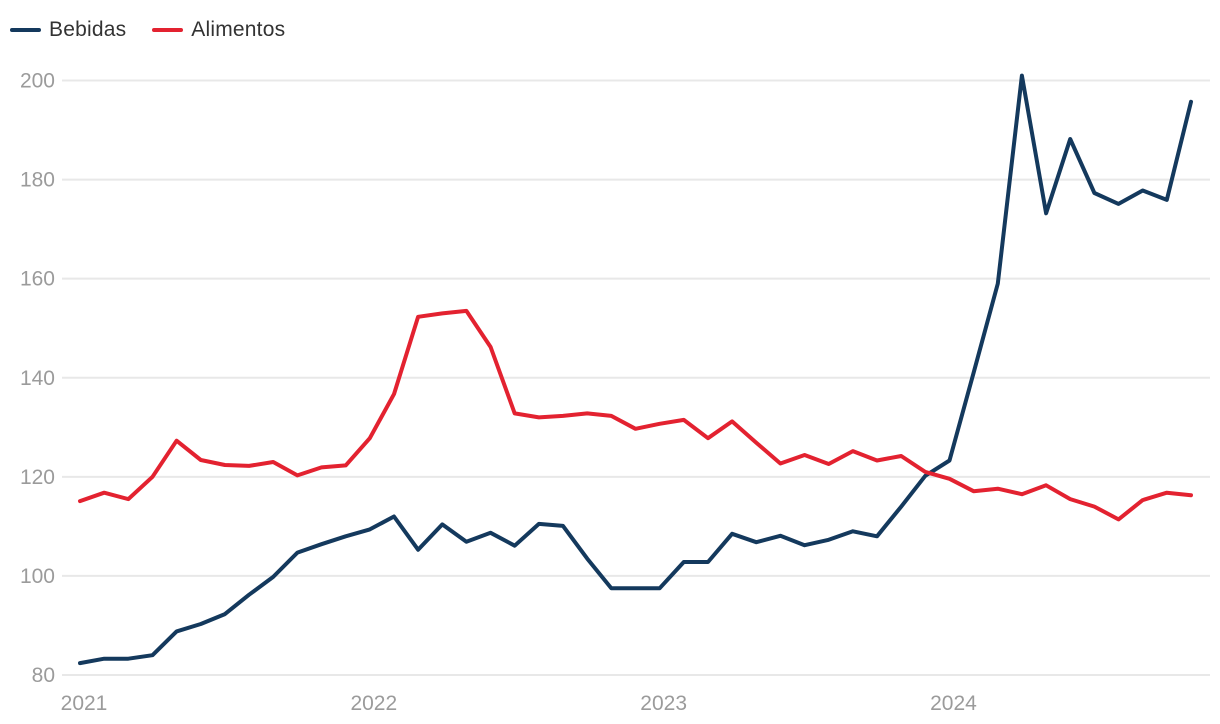  Describe the element at coordinates (238, 29) in the screenshot. I see `legend-label-alimentos: Alimentos` at that location.